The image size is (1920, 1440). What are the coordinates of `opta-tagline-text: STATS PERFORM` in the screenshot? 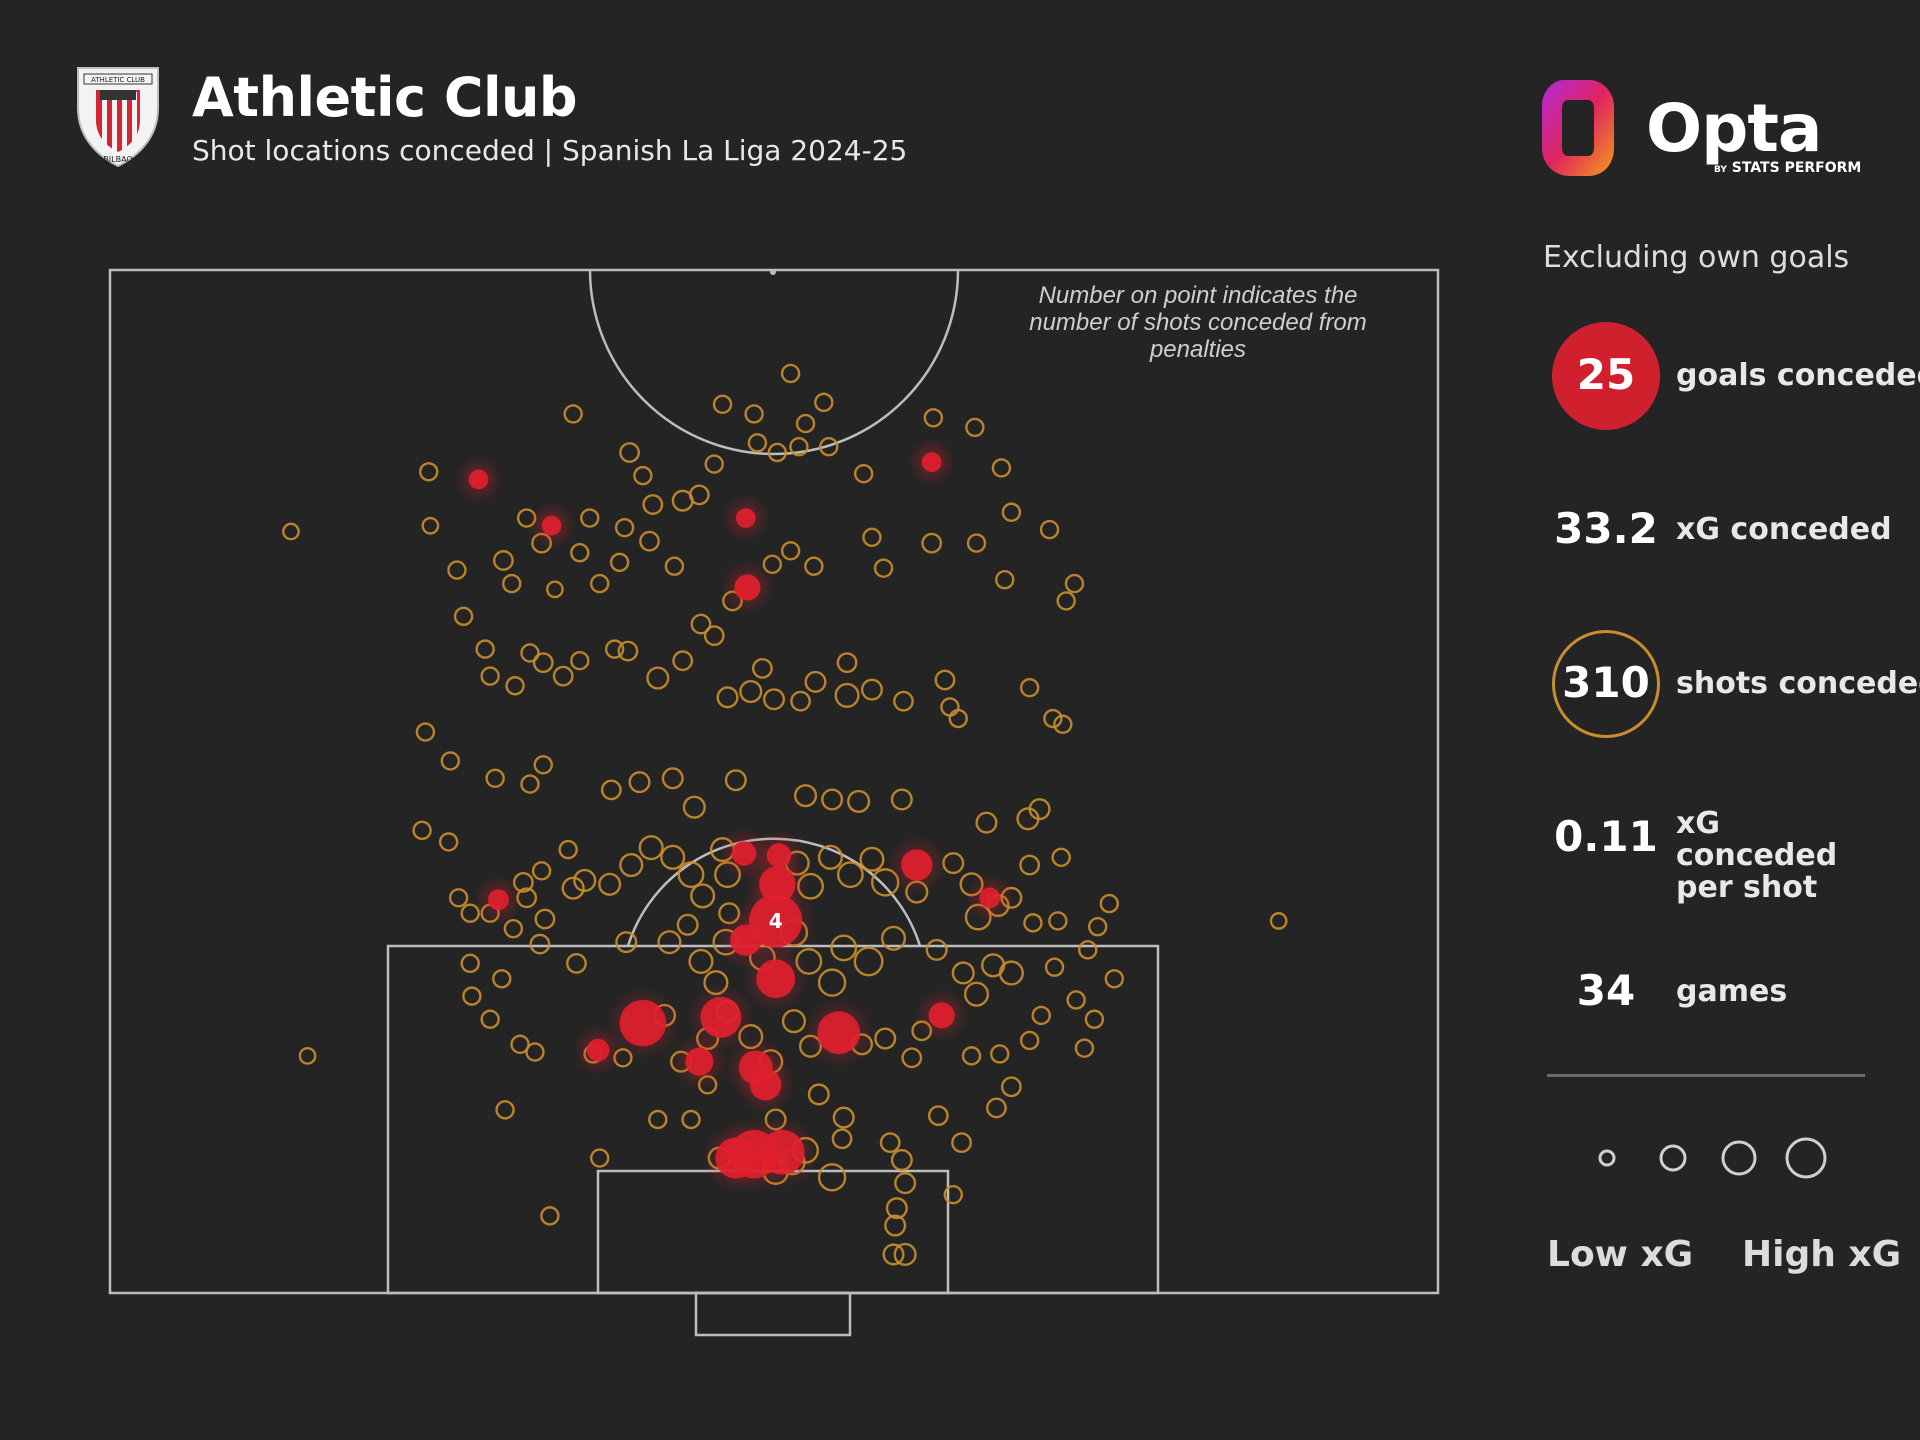 It's located at (1796, 168).